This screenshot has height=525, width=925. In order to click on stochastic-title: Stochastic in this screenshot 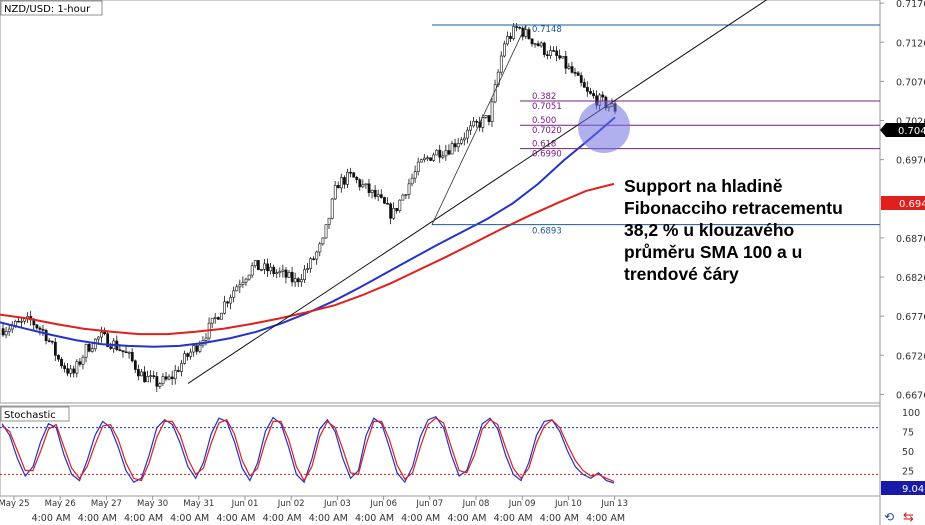, I will do `click(30, 415)`.